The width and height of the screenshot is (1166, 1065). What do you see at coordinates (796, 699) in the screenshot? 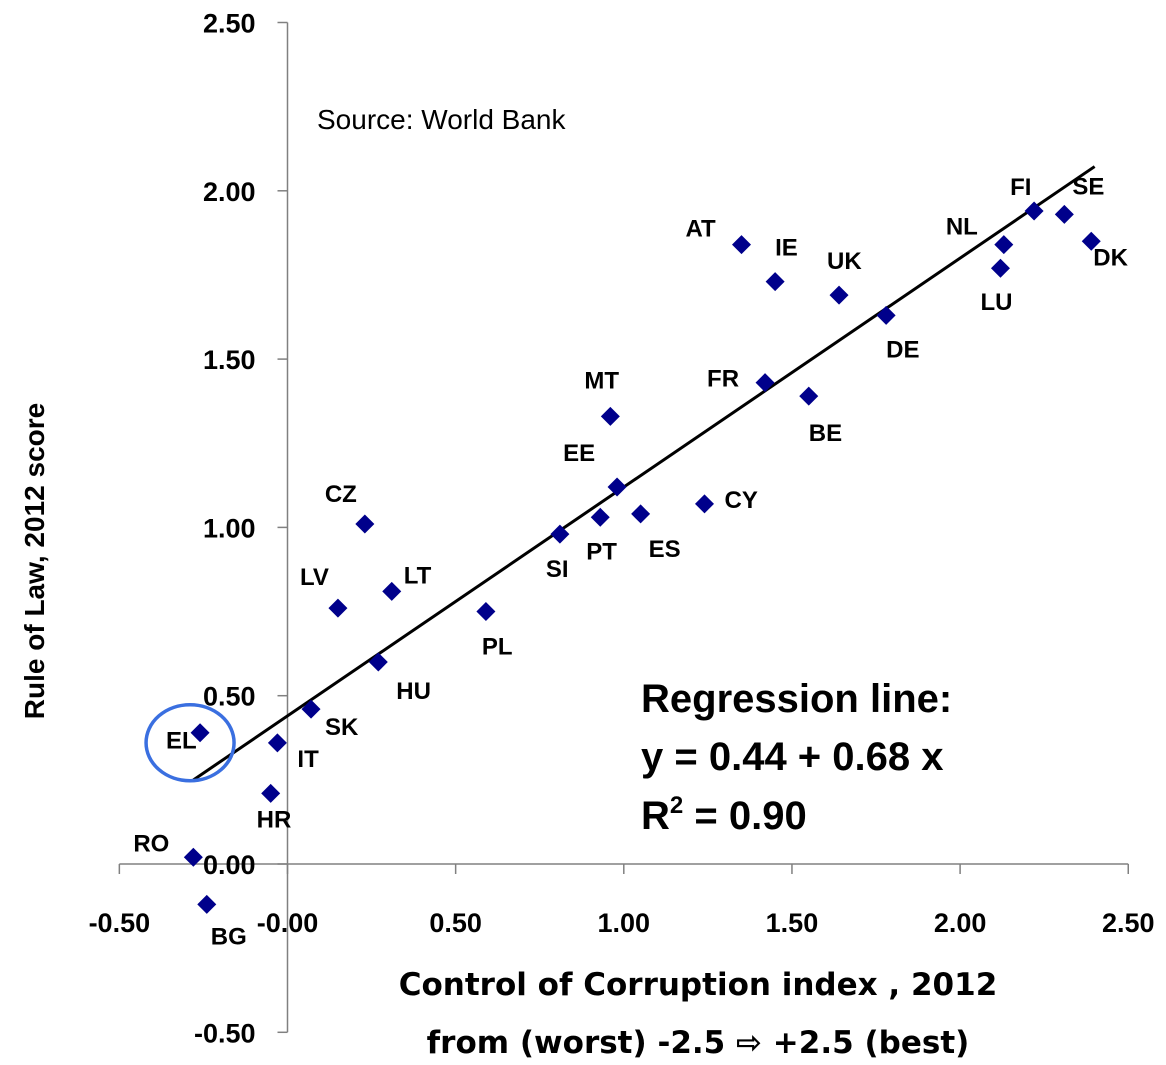
I see `regression-title: Regression line:` at bounding box center [796, 699].